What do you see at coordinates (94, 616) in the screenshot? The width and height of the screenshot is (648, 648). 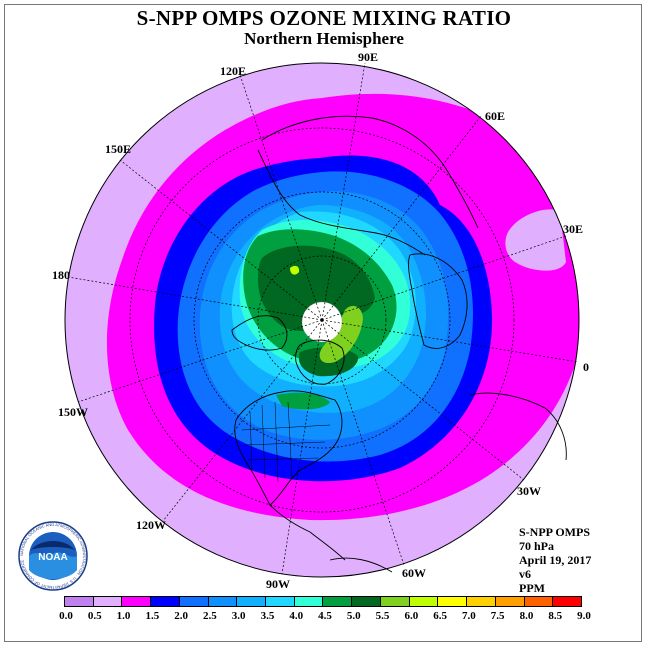 I see `colorbar-tick-label: 0.5` at bounding box center [94, 616].